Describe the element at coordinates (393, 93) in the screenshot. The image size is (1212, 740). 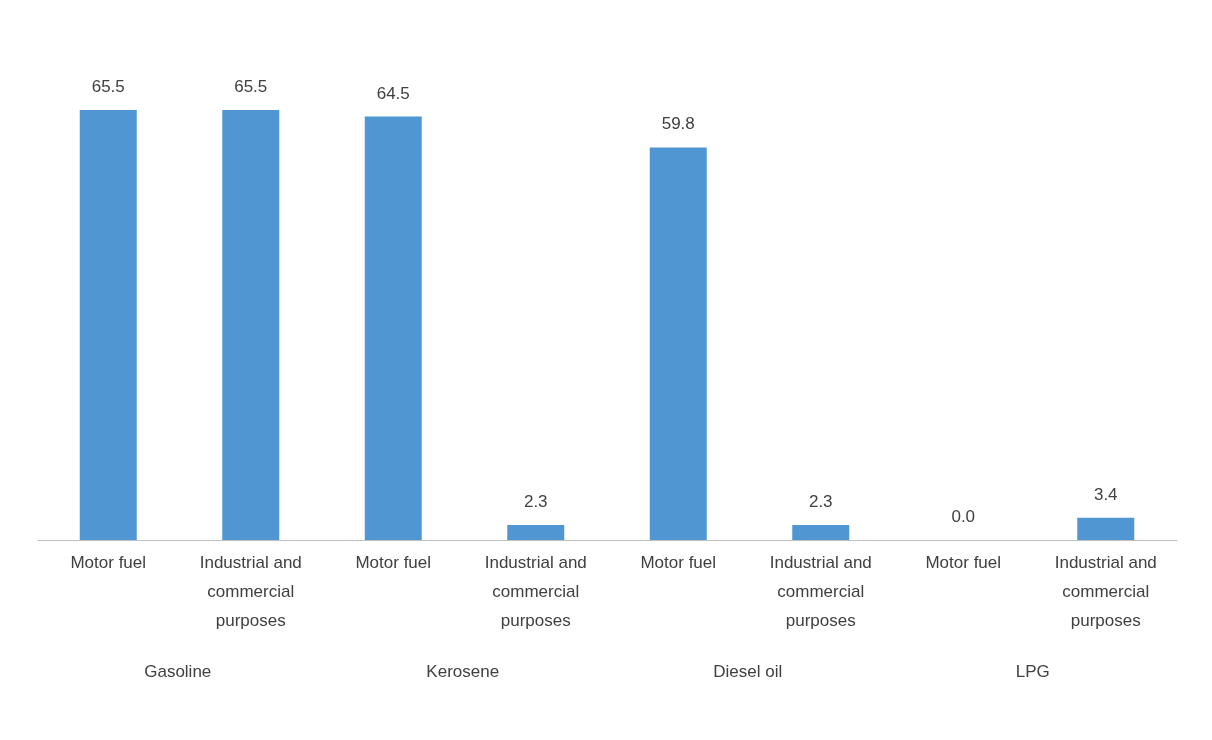
I see `data-label: 64.5` at that location.